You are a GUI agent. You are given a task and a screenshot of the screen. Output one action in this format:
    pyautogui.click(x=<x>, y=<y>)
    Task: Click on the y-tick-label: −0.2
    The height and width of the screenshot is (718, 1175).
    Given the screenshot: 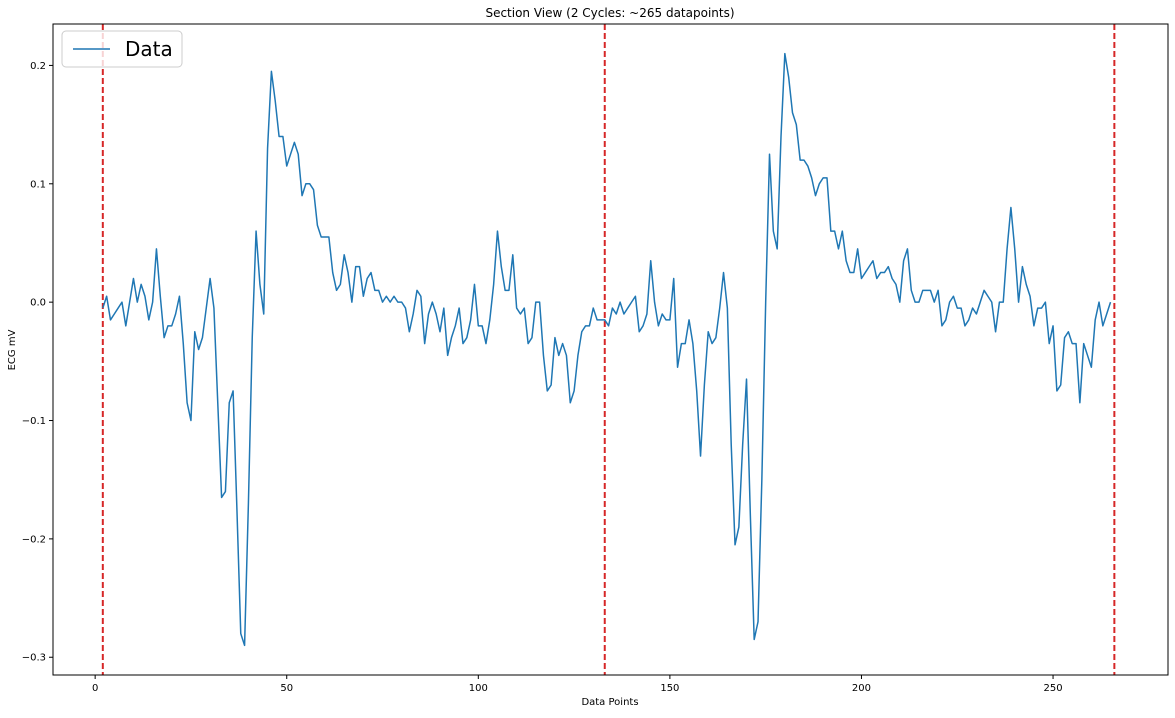 What is the action you would take?
    pyautogui.click(x=34, y=539)
    